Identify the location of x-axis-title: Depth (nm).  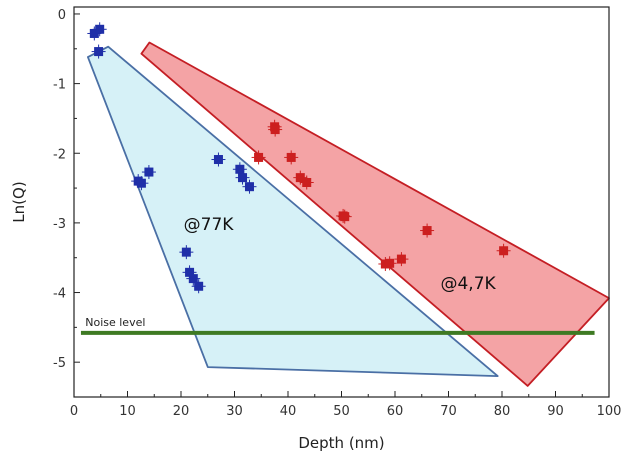
(341, 443).